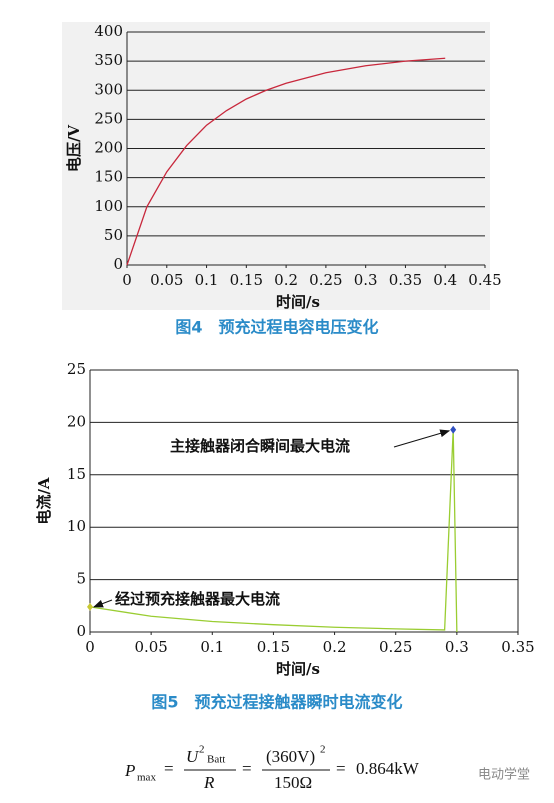  What do you see at coordinates (113, 235) in the screenshot?
I see `y-tick-label: 50` at bounding box center [113, 235].